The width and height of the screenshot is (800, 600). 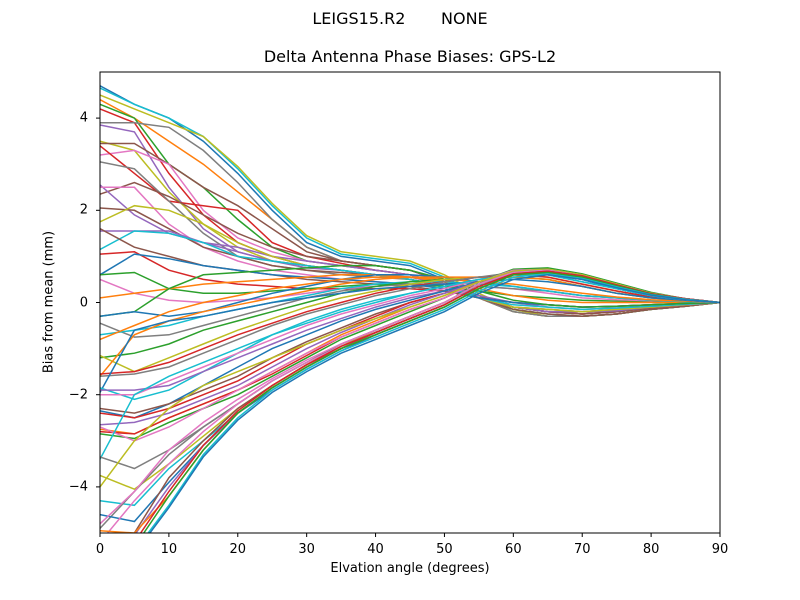 What do you see at coordinates (410, 568) in the screenshot?
I see `x-axis-label: Elvation angle (degrees)` at bounding box center [410, 568].